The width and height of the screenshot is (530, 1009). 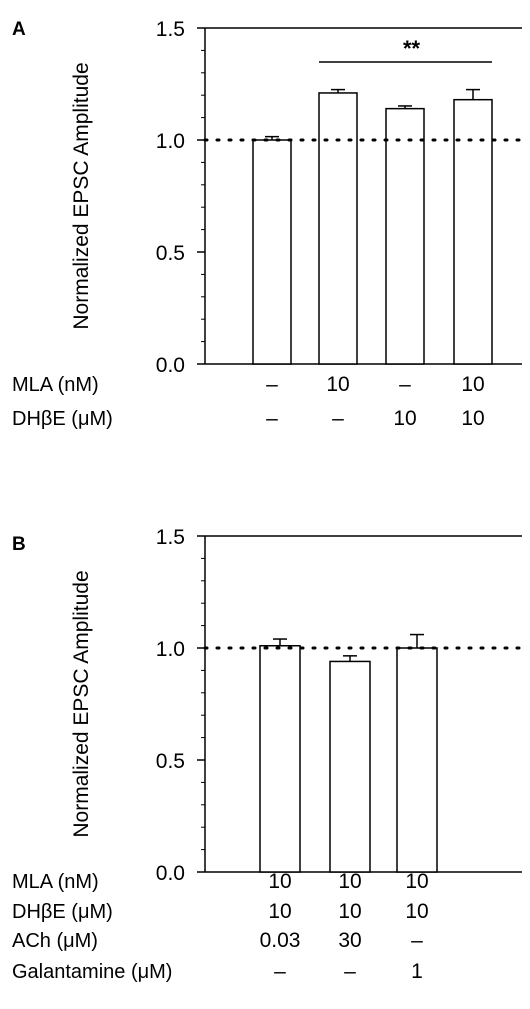 I want to click on panel-b-condition-label: ACh (μM), so click(x=55, y=941).